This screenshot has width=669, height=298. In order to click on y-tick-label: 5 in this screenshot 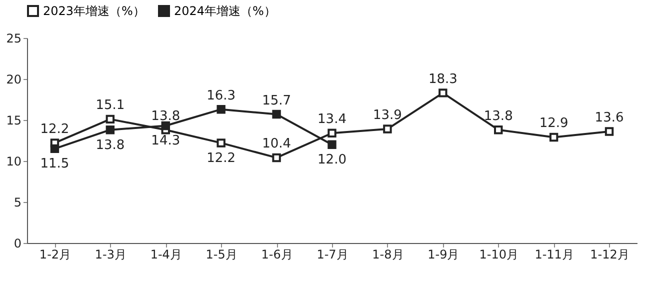, I will do `click(18, 203)`.